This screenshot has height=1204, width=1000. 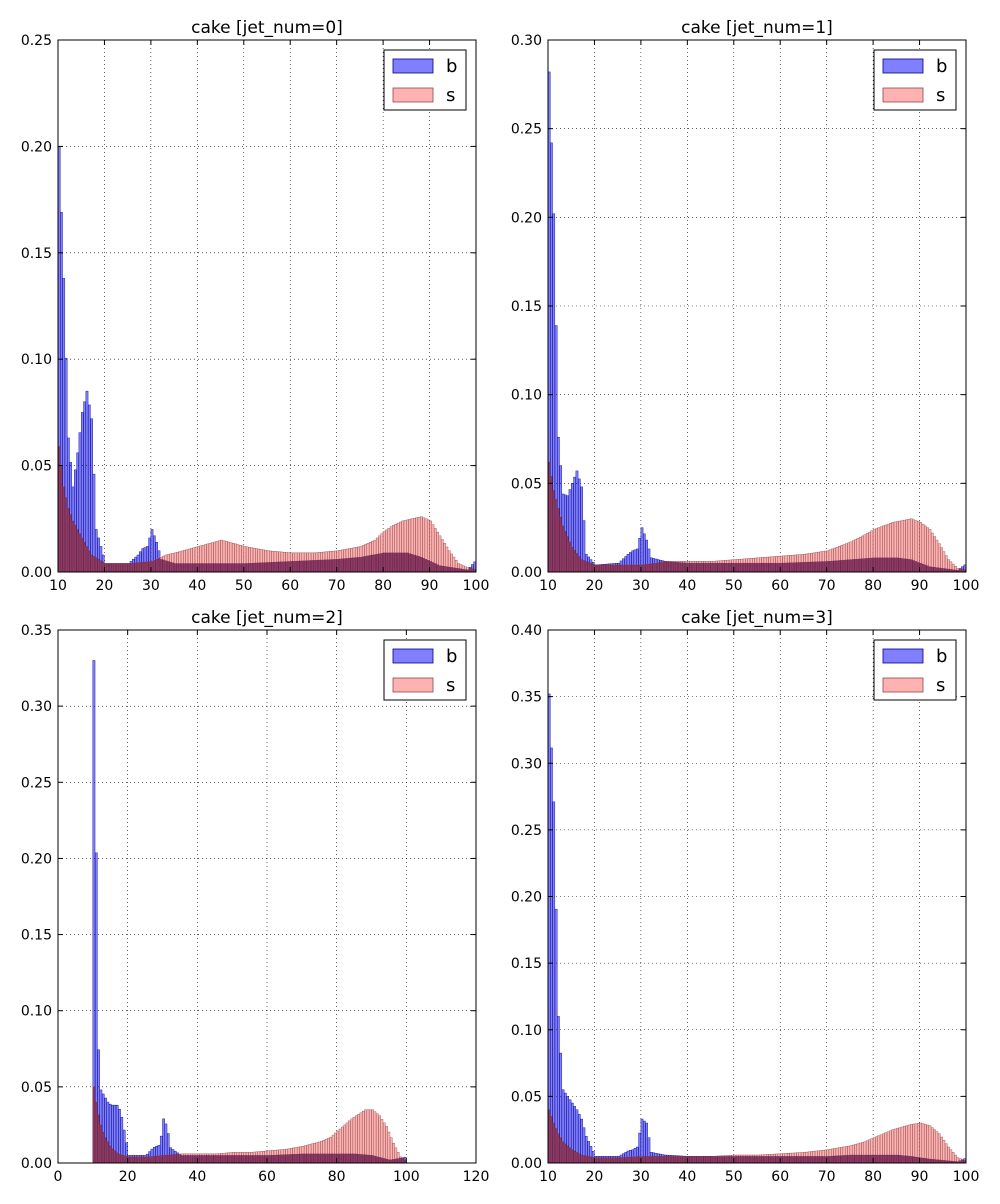 What do you see at coordinates (413, 685) in the screenshot?
I see `legend-swatch-s` at bounding box center [413, 685].